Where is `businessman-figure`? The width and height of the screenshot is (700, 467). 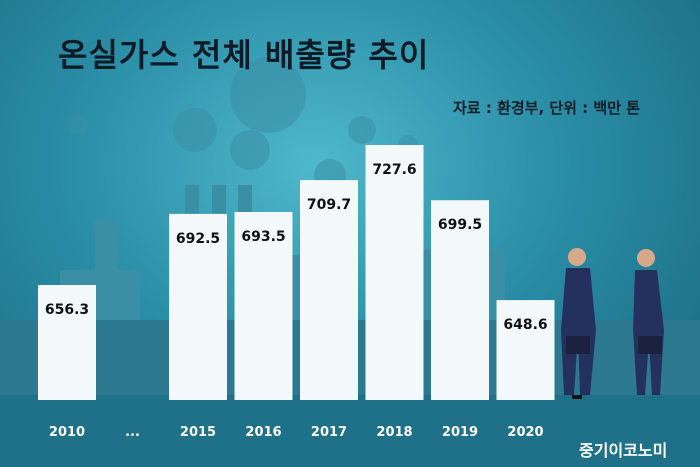
businessman-figure is located at coordinates (578, 323).